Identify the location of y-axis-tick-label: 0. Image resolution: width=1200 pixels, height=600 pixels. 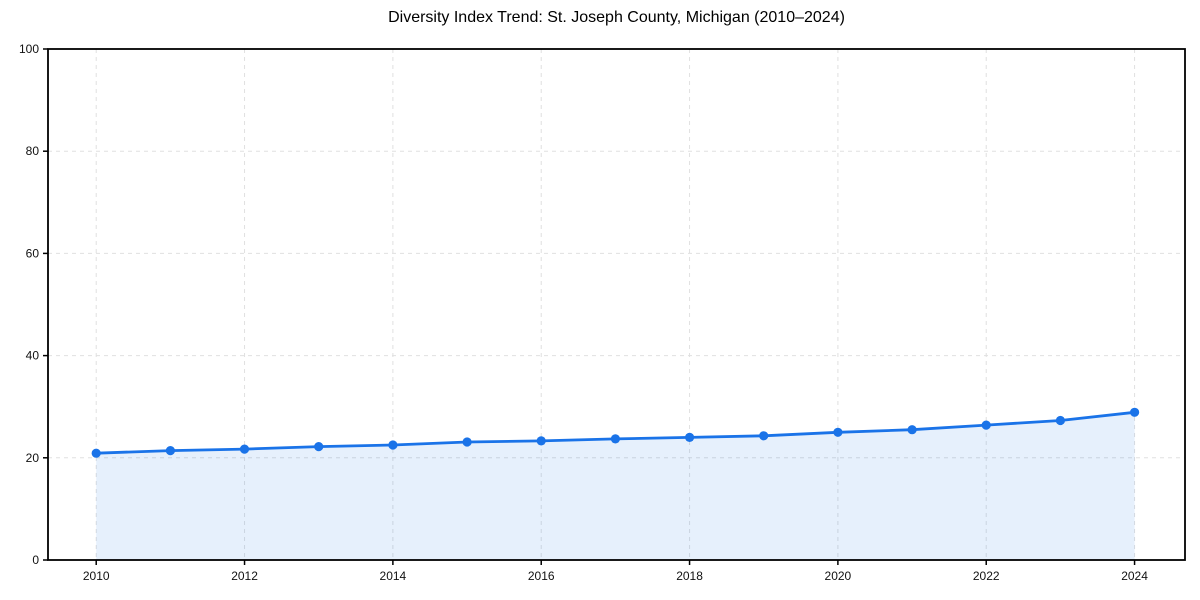
(35, 560).